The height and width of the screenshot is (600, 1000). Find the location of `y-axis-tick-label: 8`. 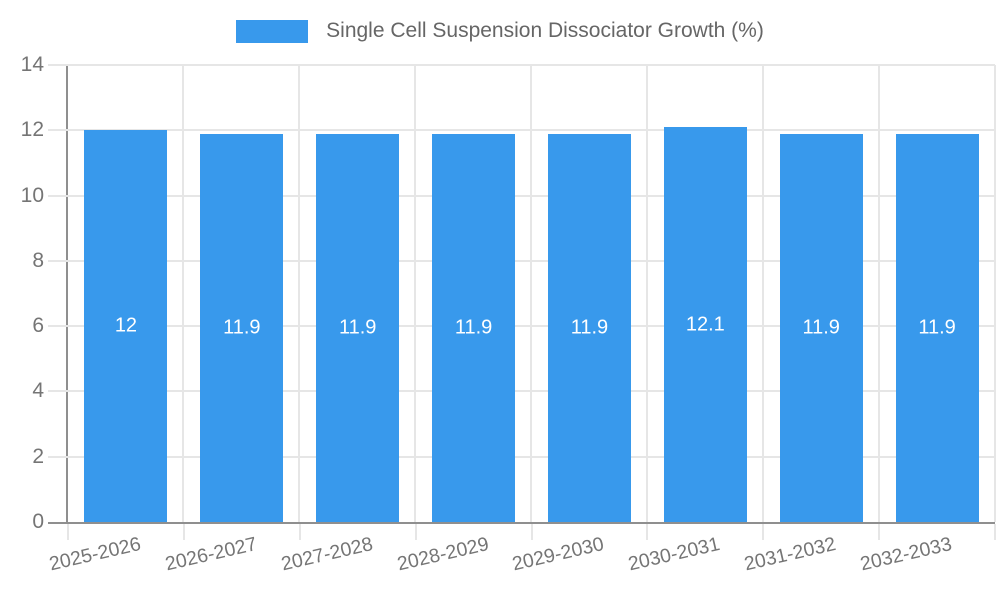

y-axis-tick-label: 8 is located at coordinates (38, 260).